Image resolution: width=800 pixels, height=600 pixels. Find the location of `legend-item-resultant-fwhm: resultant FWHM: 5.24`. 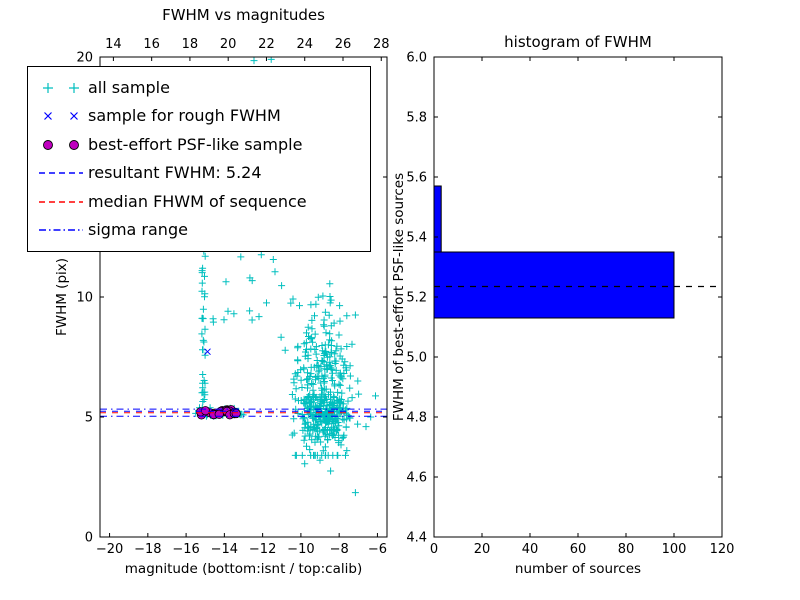

legend-item-resultant-fwhm: resultant FWHM: 5.24 is located at coordinates (199, 173).